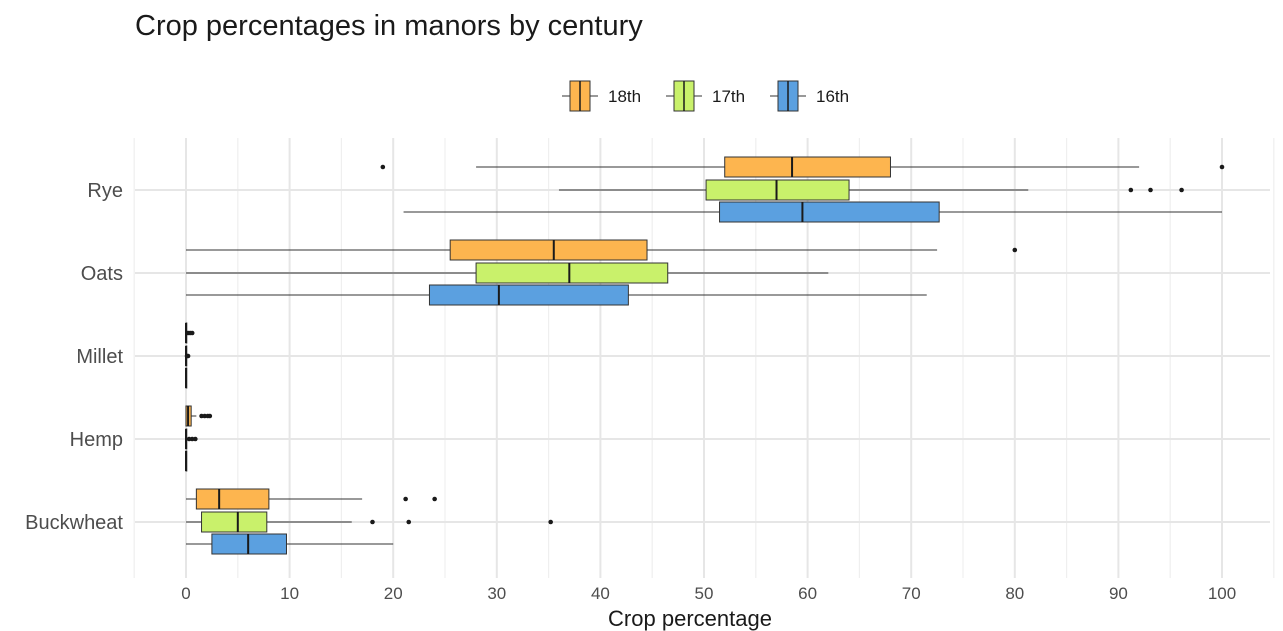  What do you see at coordinates (911, 593) in the screenshot?
I see `x-tick-label: 70` at bounding box center [911, 593].